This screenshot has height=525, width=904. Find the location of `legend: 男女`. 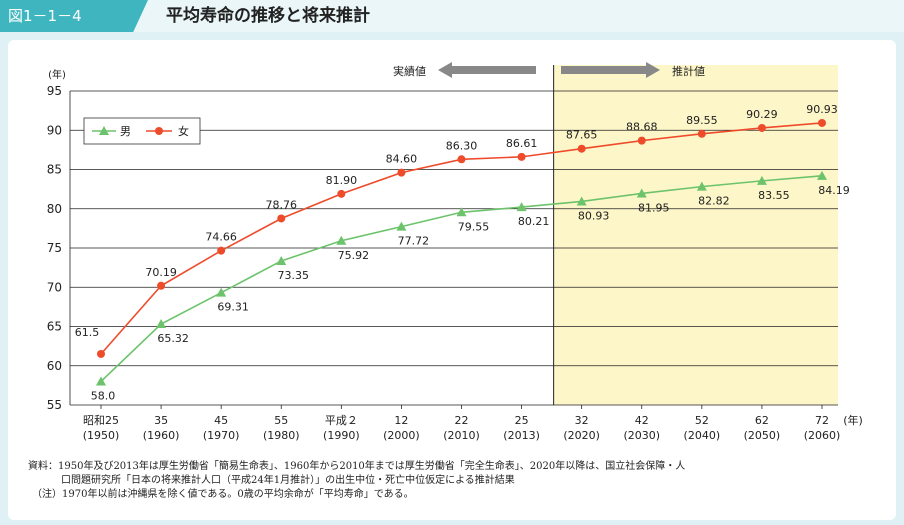

legend: 男女 is located at coordinates (142, 131).